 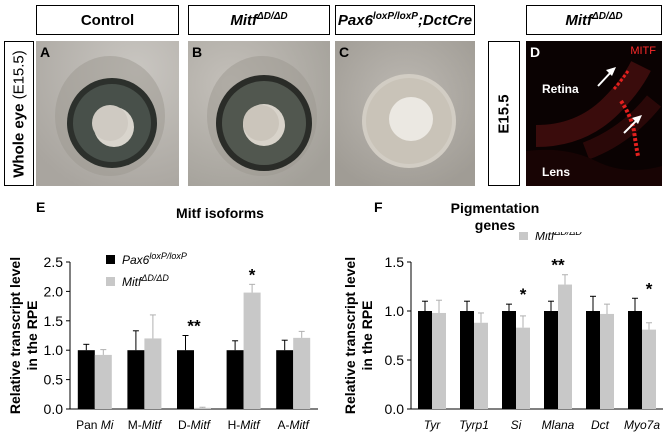 What do you see at coordinates (197, 52) in the screenshot?
I see `panel-label-b: B` at bounding box center [197, 52].